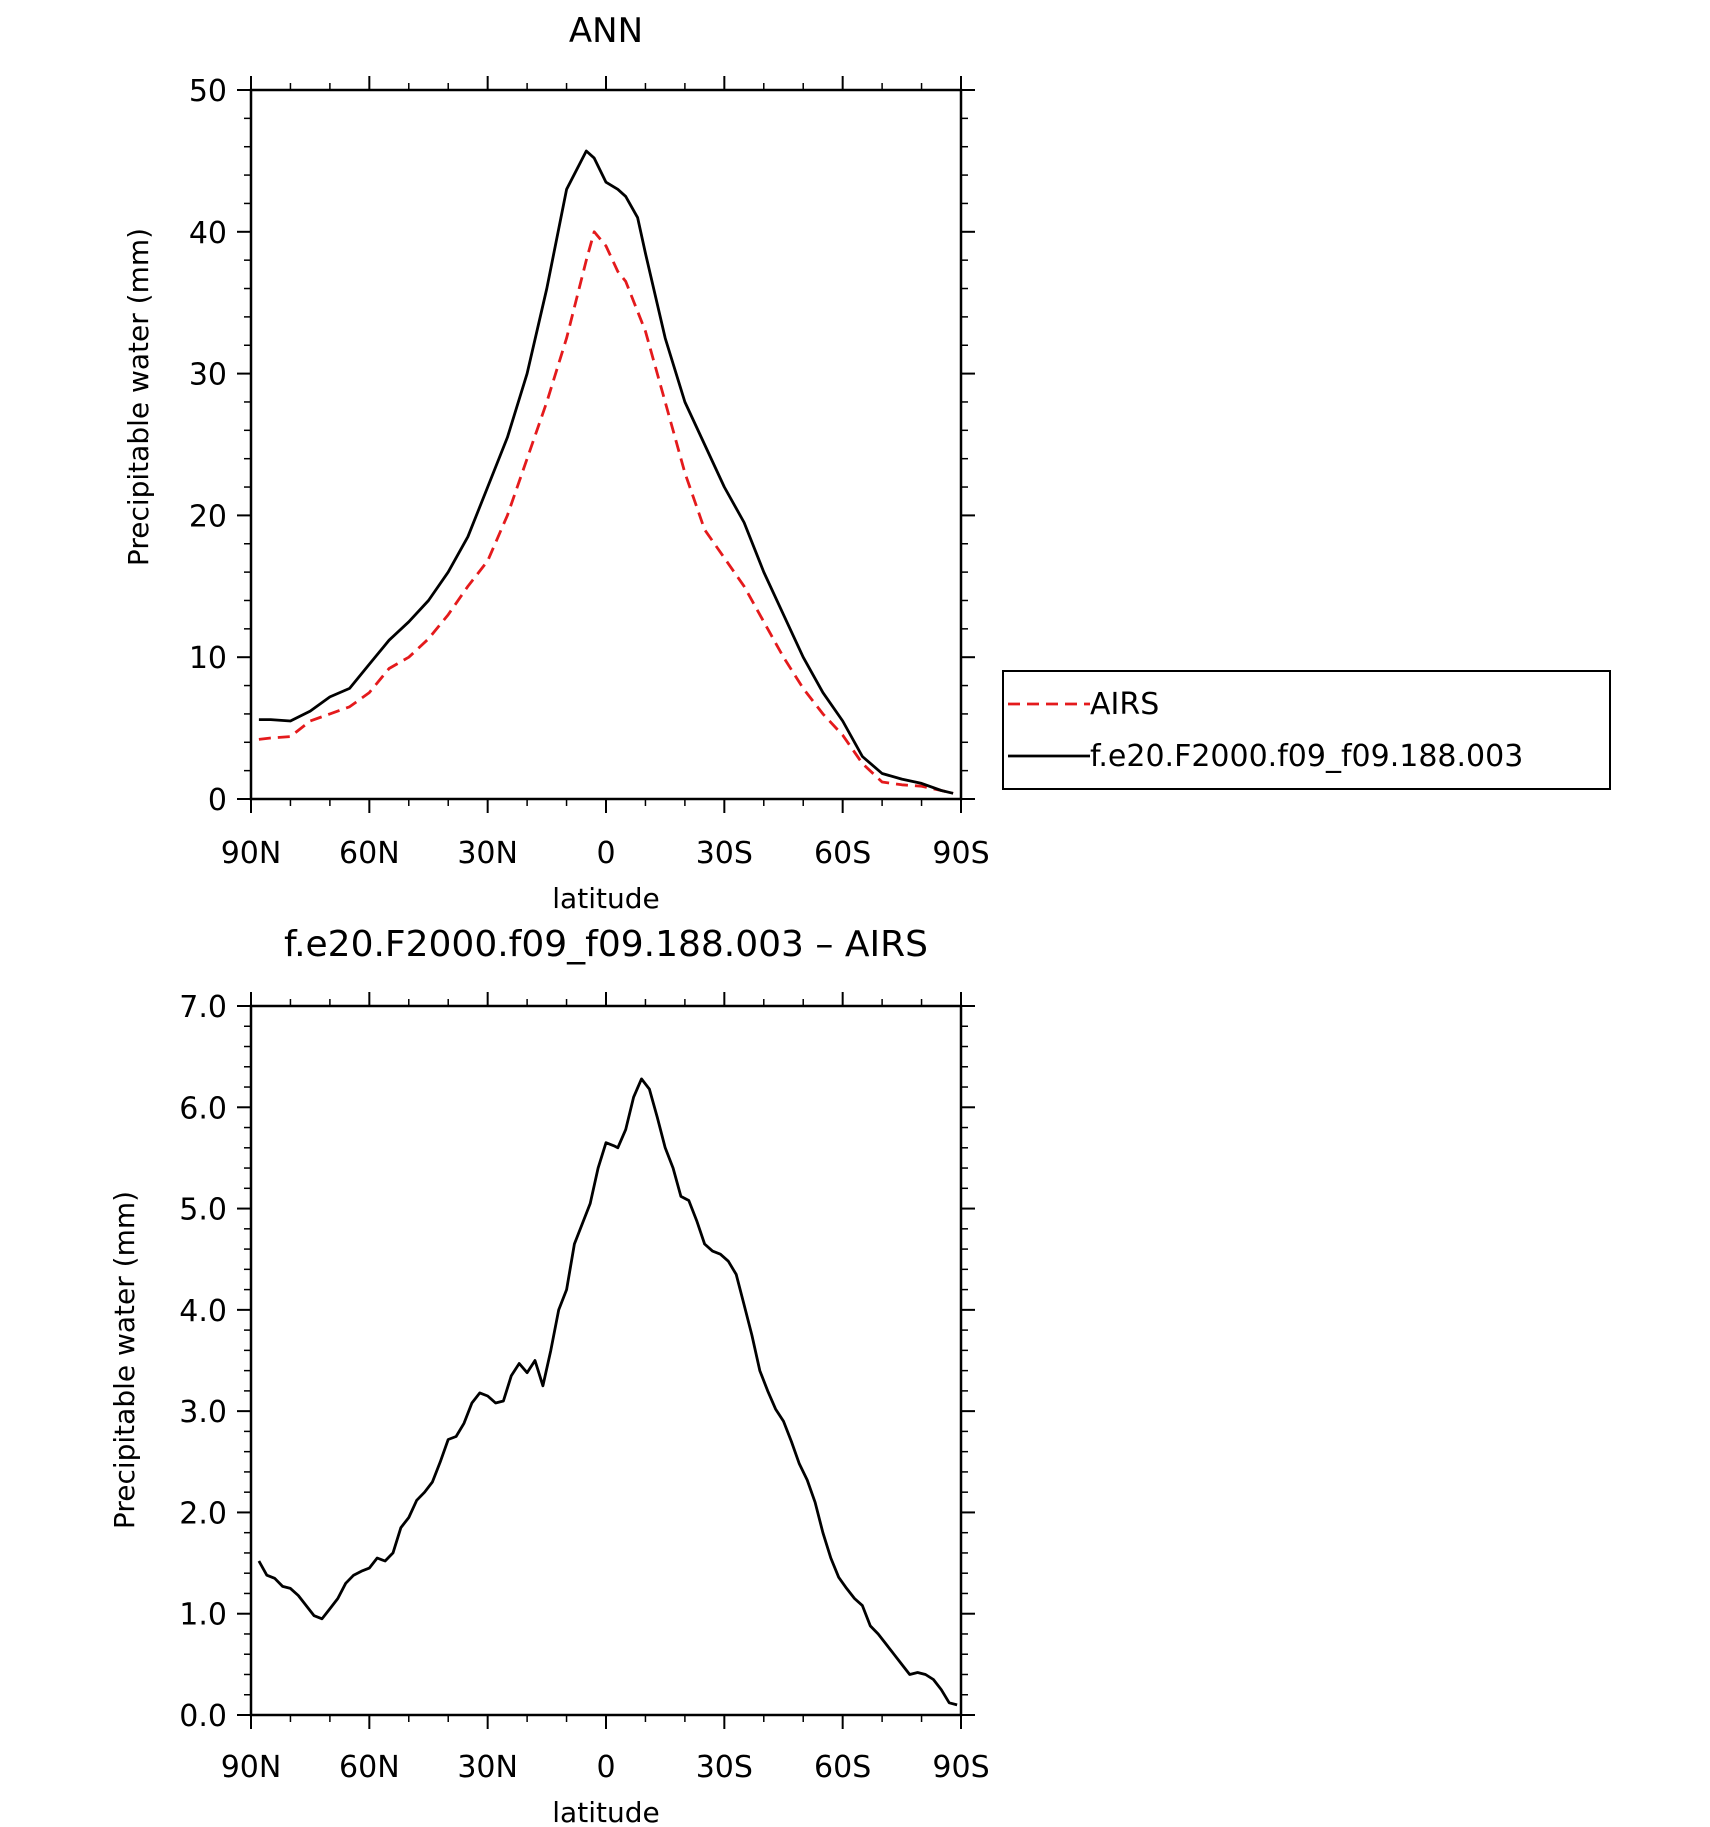 Image resolution: width=1710 pixels, height=1827 pixels. Describe the element at coordinates (208, 233) in the screenshot. I see `y-tick-label: 40` at that location.